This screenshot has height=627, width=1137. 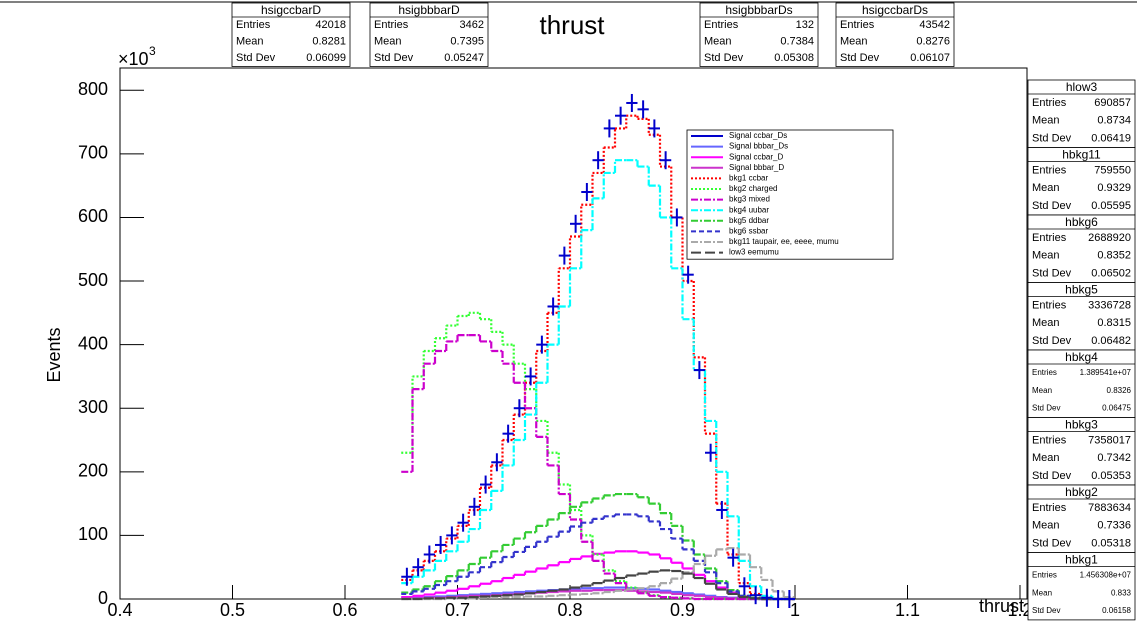 I want to click on stat-value: 2688920, so click(x=1109, y=238).